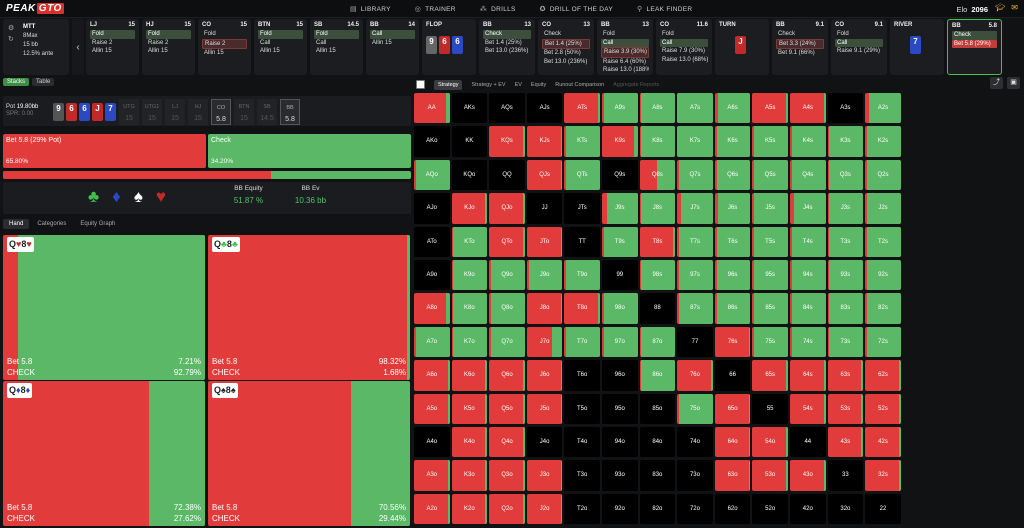 This screenshot has width=1024, height=528. I want to click on matrix-cell-K7s: K7s, so click(695, 141).